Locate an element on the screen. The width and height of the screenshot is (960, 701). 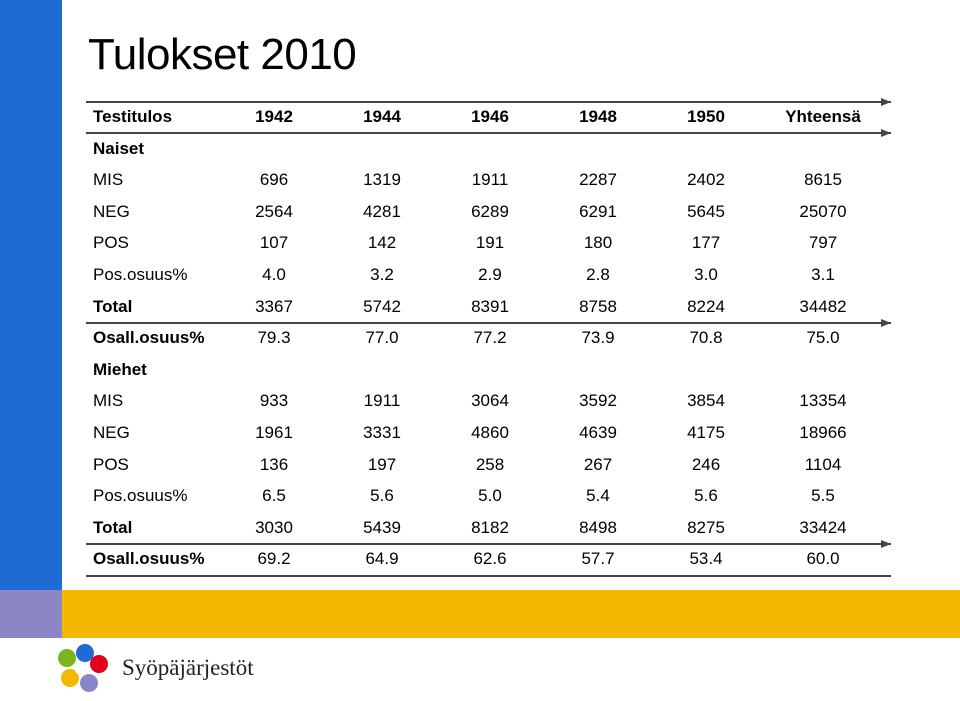
header-col: 1948 is located at coordinates (598, 116).